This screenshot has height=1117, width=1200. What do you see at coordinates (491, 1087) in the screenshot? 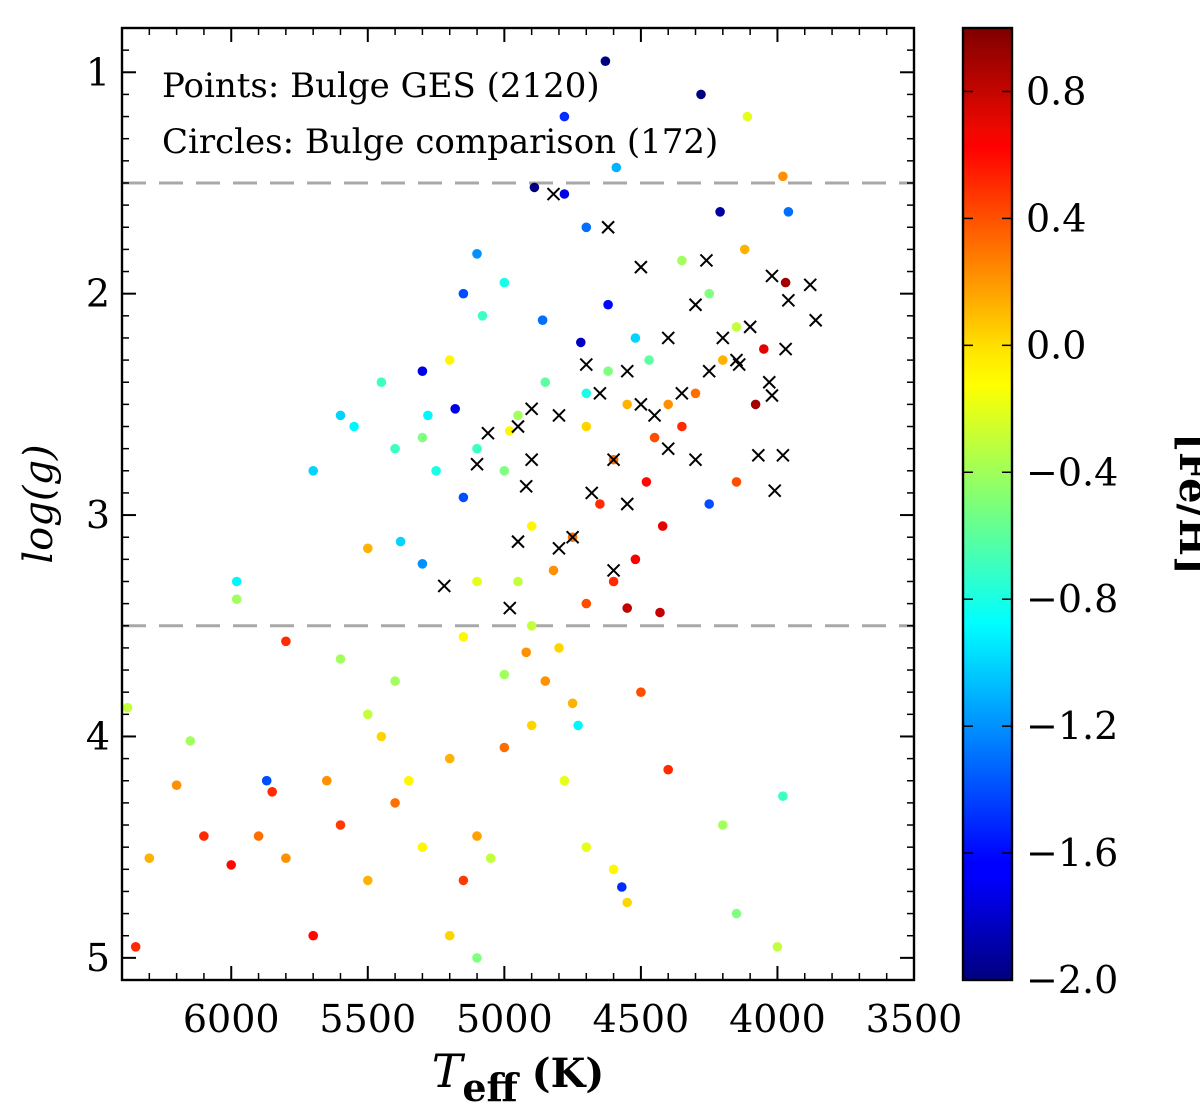
I see `x-axis-title-sub: eff` at bounding box center [491, 1087].